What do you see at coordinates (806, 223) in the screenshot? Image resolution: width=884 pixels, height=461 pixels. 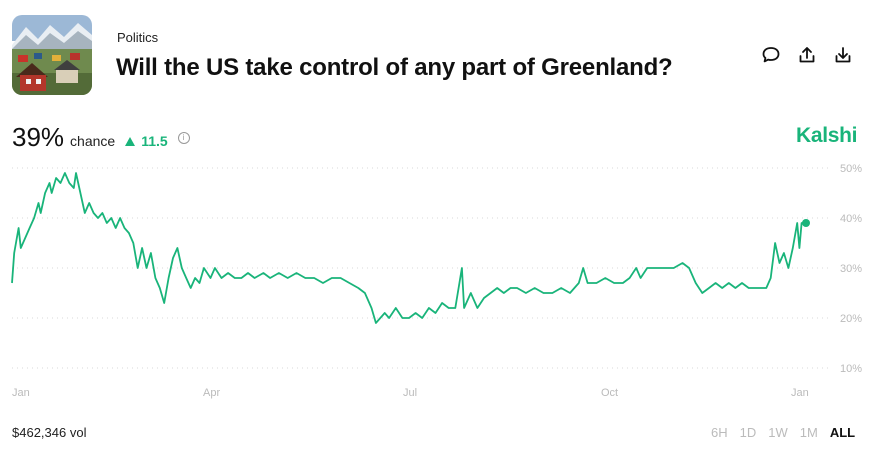 I see `current-value-dot` at bounding box center [806, 223].